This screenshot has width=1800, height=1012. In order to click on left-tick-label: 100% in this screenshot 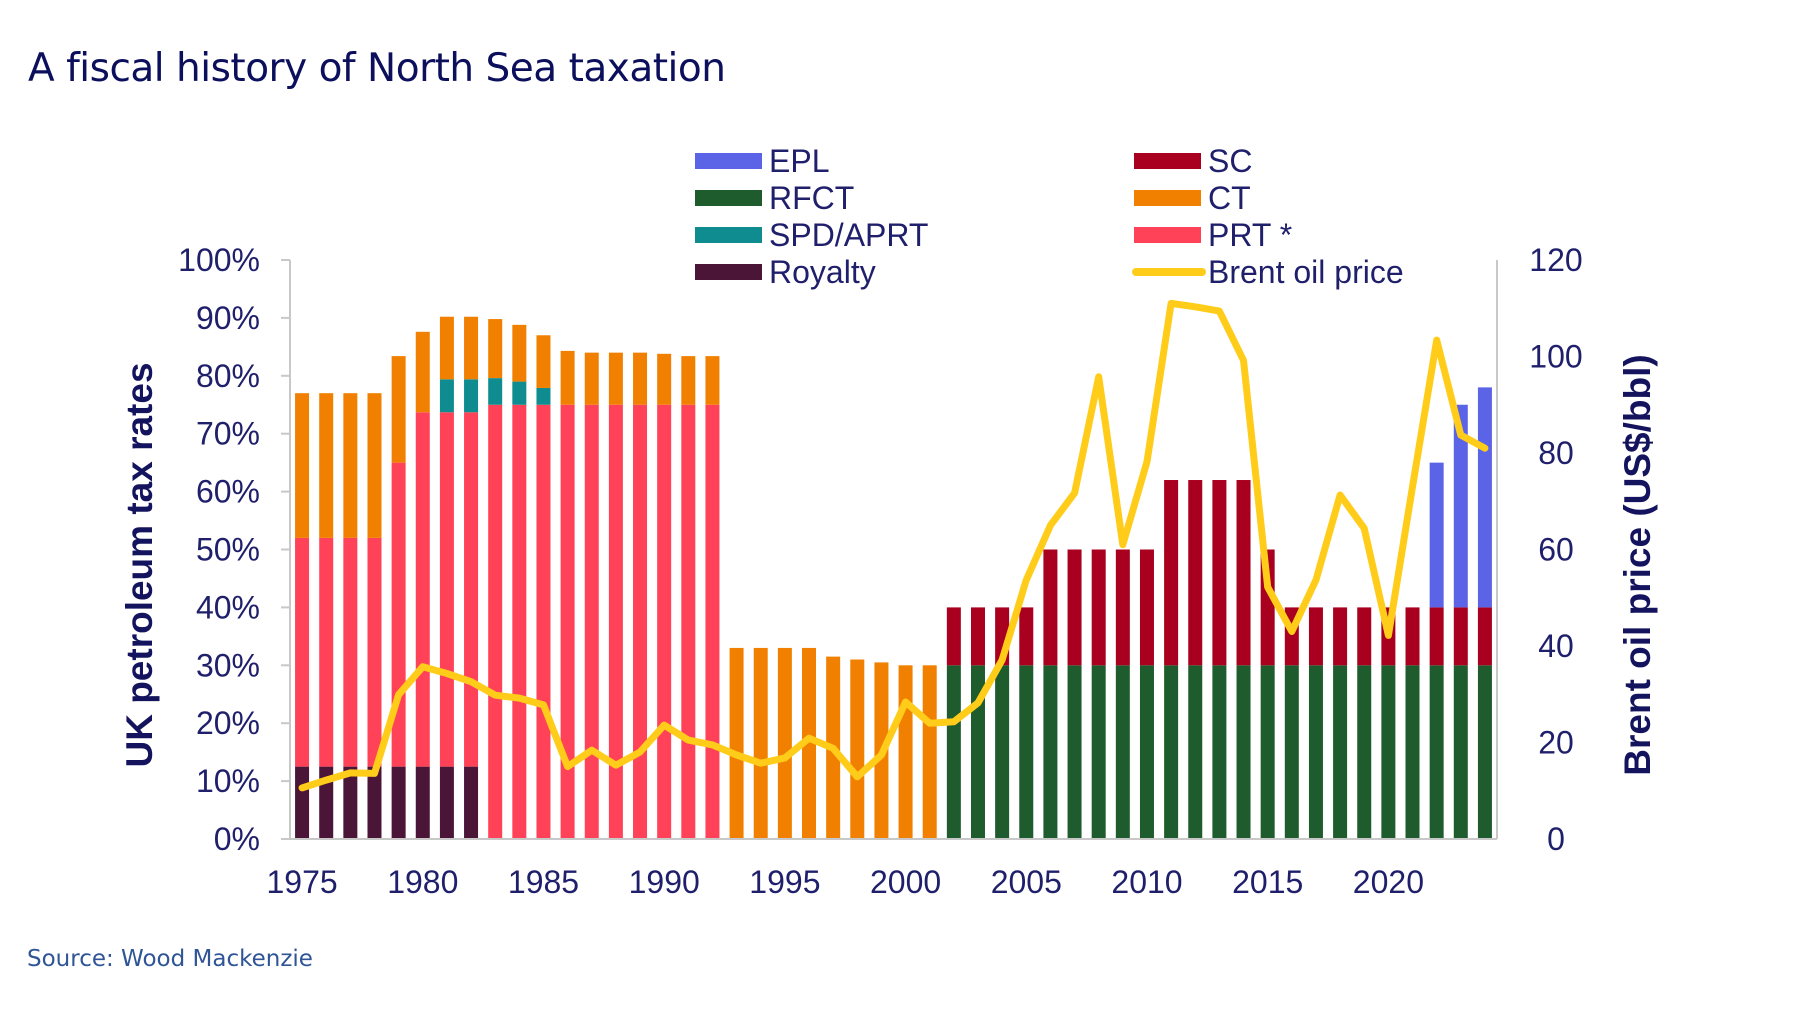, I will do `click(219, 260)`.